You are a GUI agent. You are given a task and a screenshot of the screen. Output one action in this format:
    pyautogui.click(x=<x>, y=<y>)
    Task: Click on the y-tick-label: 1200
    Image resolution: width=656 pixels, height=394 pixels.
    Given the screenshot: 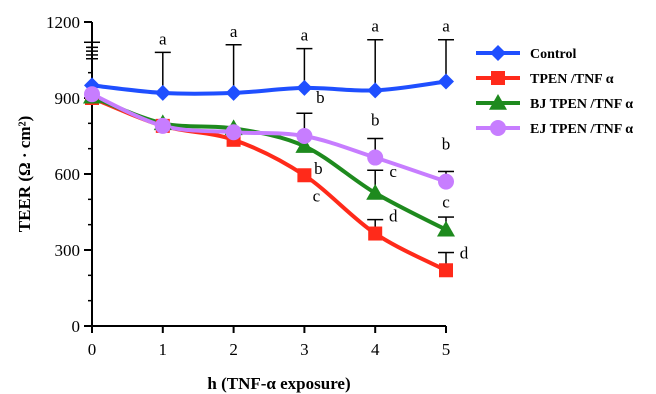 What is the action you would take?
    pyautogui.click(x=63, y=22)
    